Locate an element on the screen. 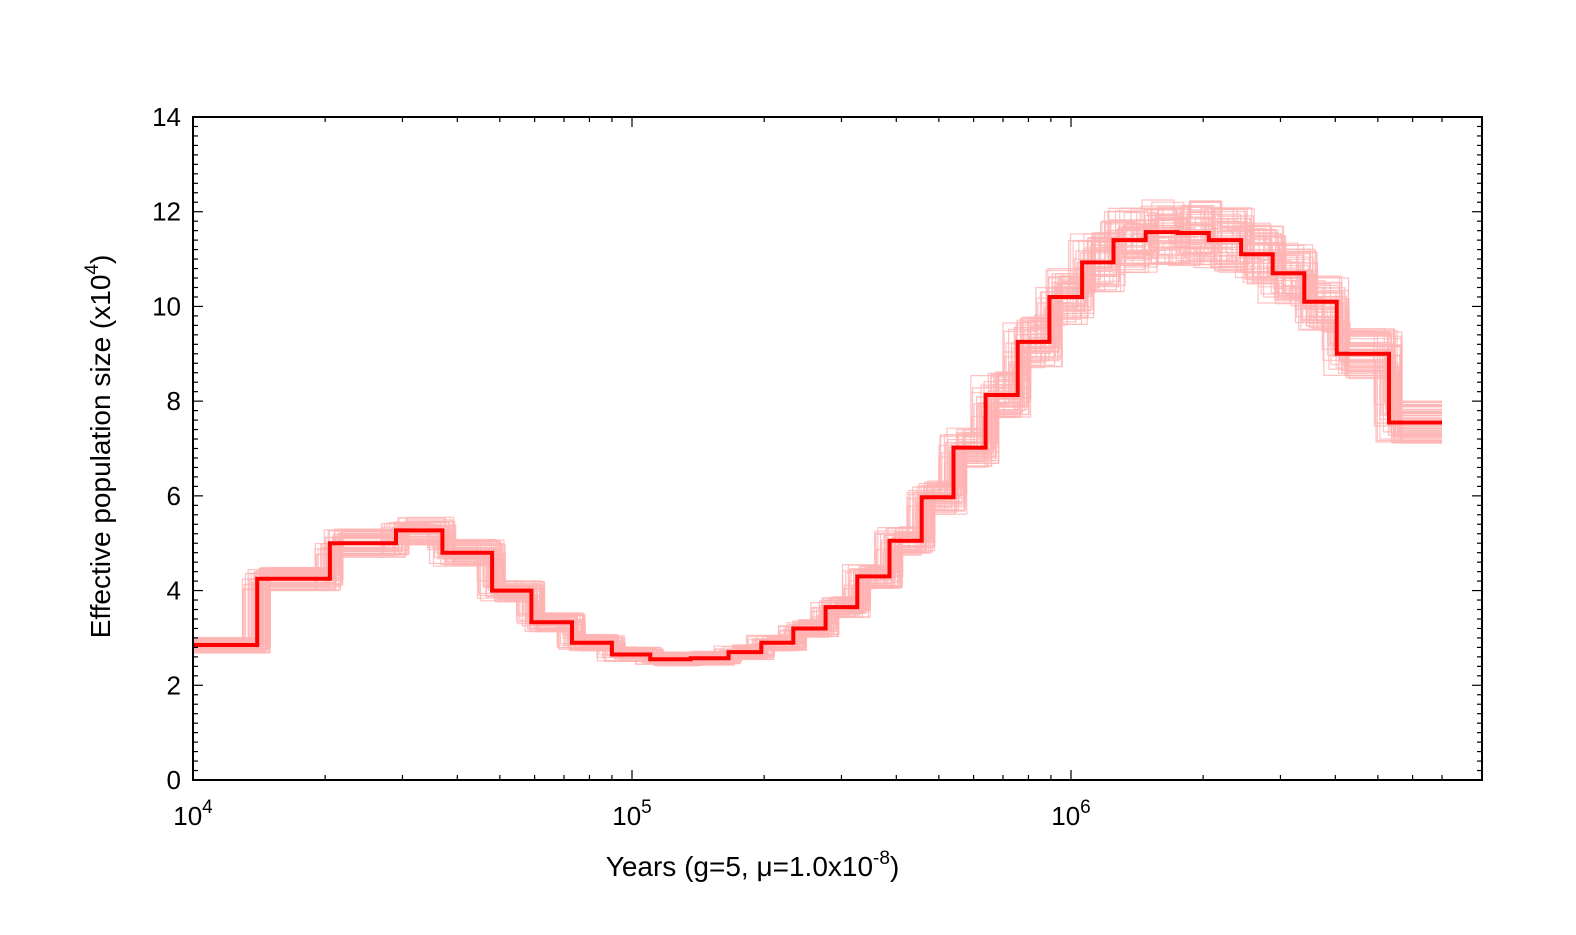 Image resolution: width=1576 pixels, height=935 pixels. y-axis-title-prefix: Effective population size (x10 is located at coordinates (100, 457).